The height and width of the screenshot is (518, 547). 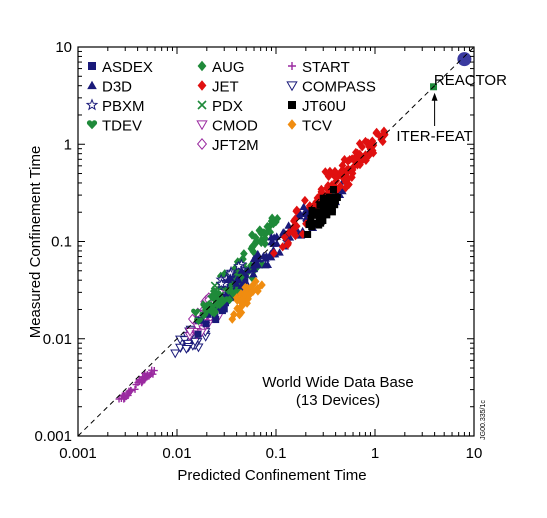 I want to click on legend-label-tcv: TCV, so click(x=317, y=126).